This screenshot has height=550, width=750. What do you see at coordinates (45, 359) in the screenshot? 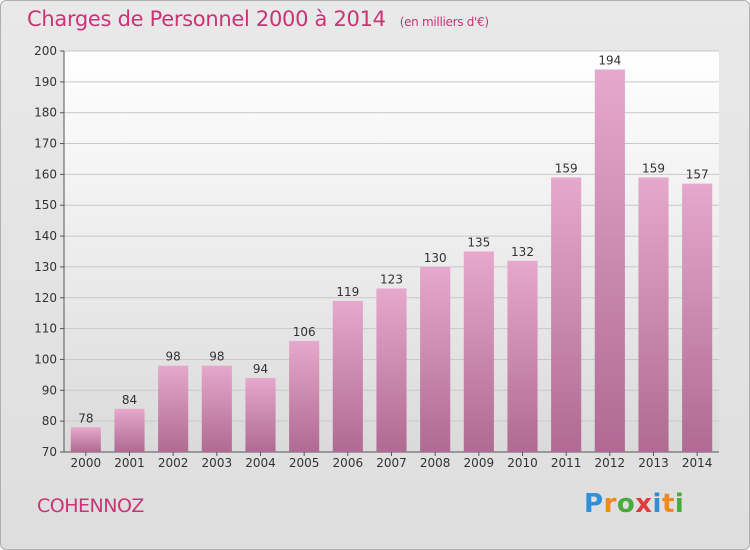
I see `y-tick-label: 100` at bounding box center [45, 359].